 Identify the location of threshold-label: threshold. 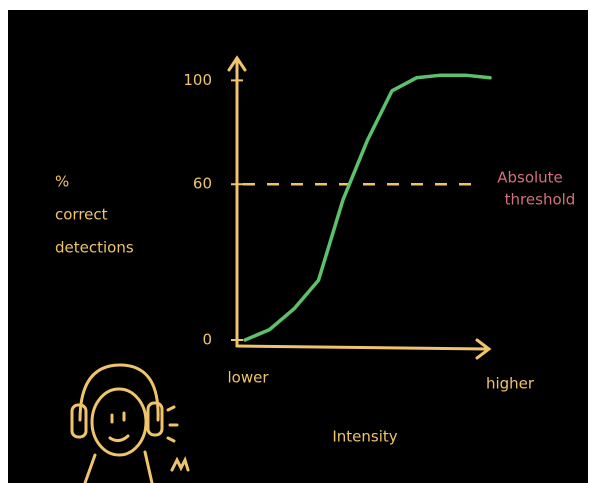
(540, 200).